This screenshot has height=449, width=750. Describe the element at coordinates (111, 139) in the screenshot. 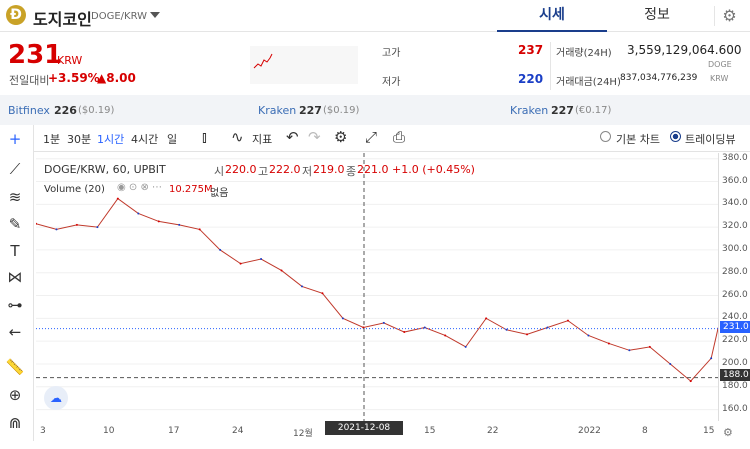

I see `interval-1h: 1시간` at that location.